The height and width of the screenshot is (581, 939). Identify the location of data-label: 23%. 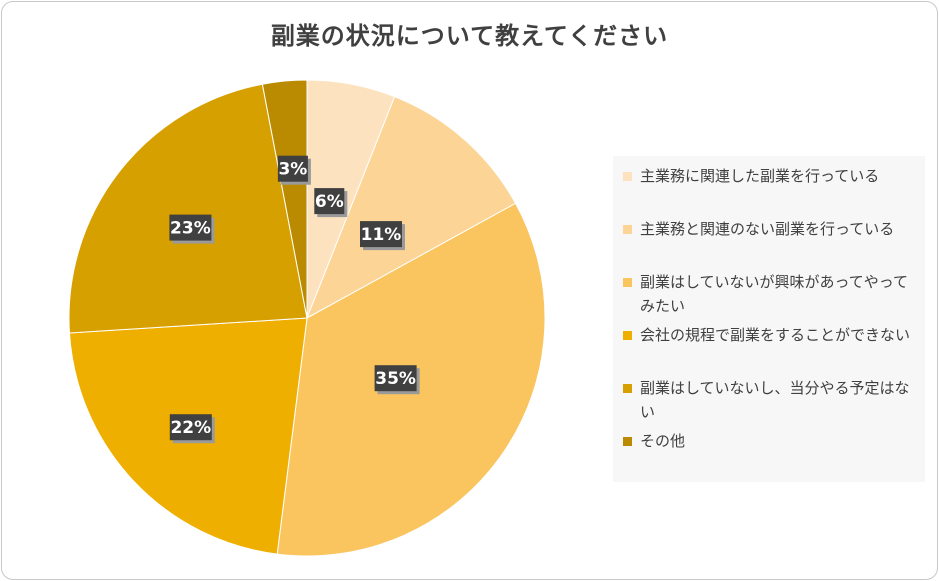
(192, 229).